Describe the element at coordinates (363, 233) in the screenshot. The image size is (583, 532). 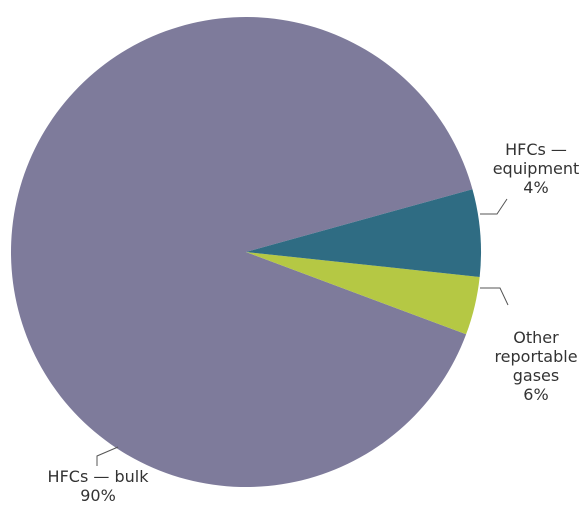
I see `pie-slice-other-reportable-gases` at that location.